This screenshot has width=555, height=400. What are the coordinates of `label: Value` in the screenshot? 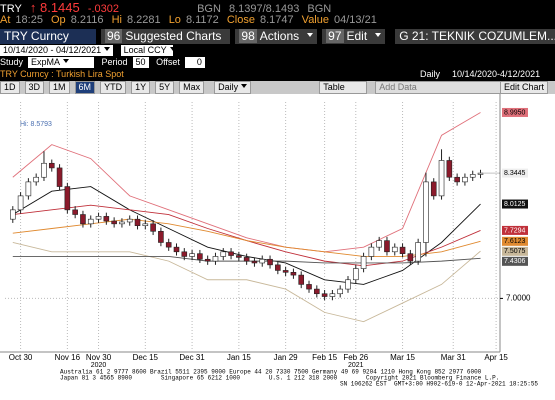 It's located at (315, 20).